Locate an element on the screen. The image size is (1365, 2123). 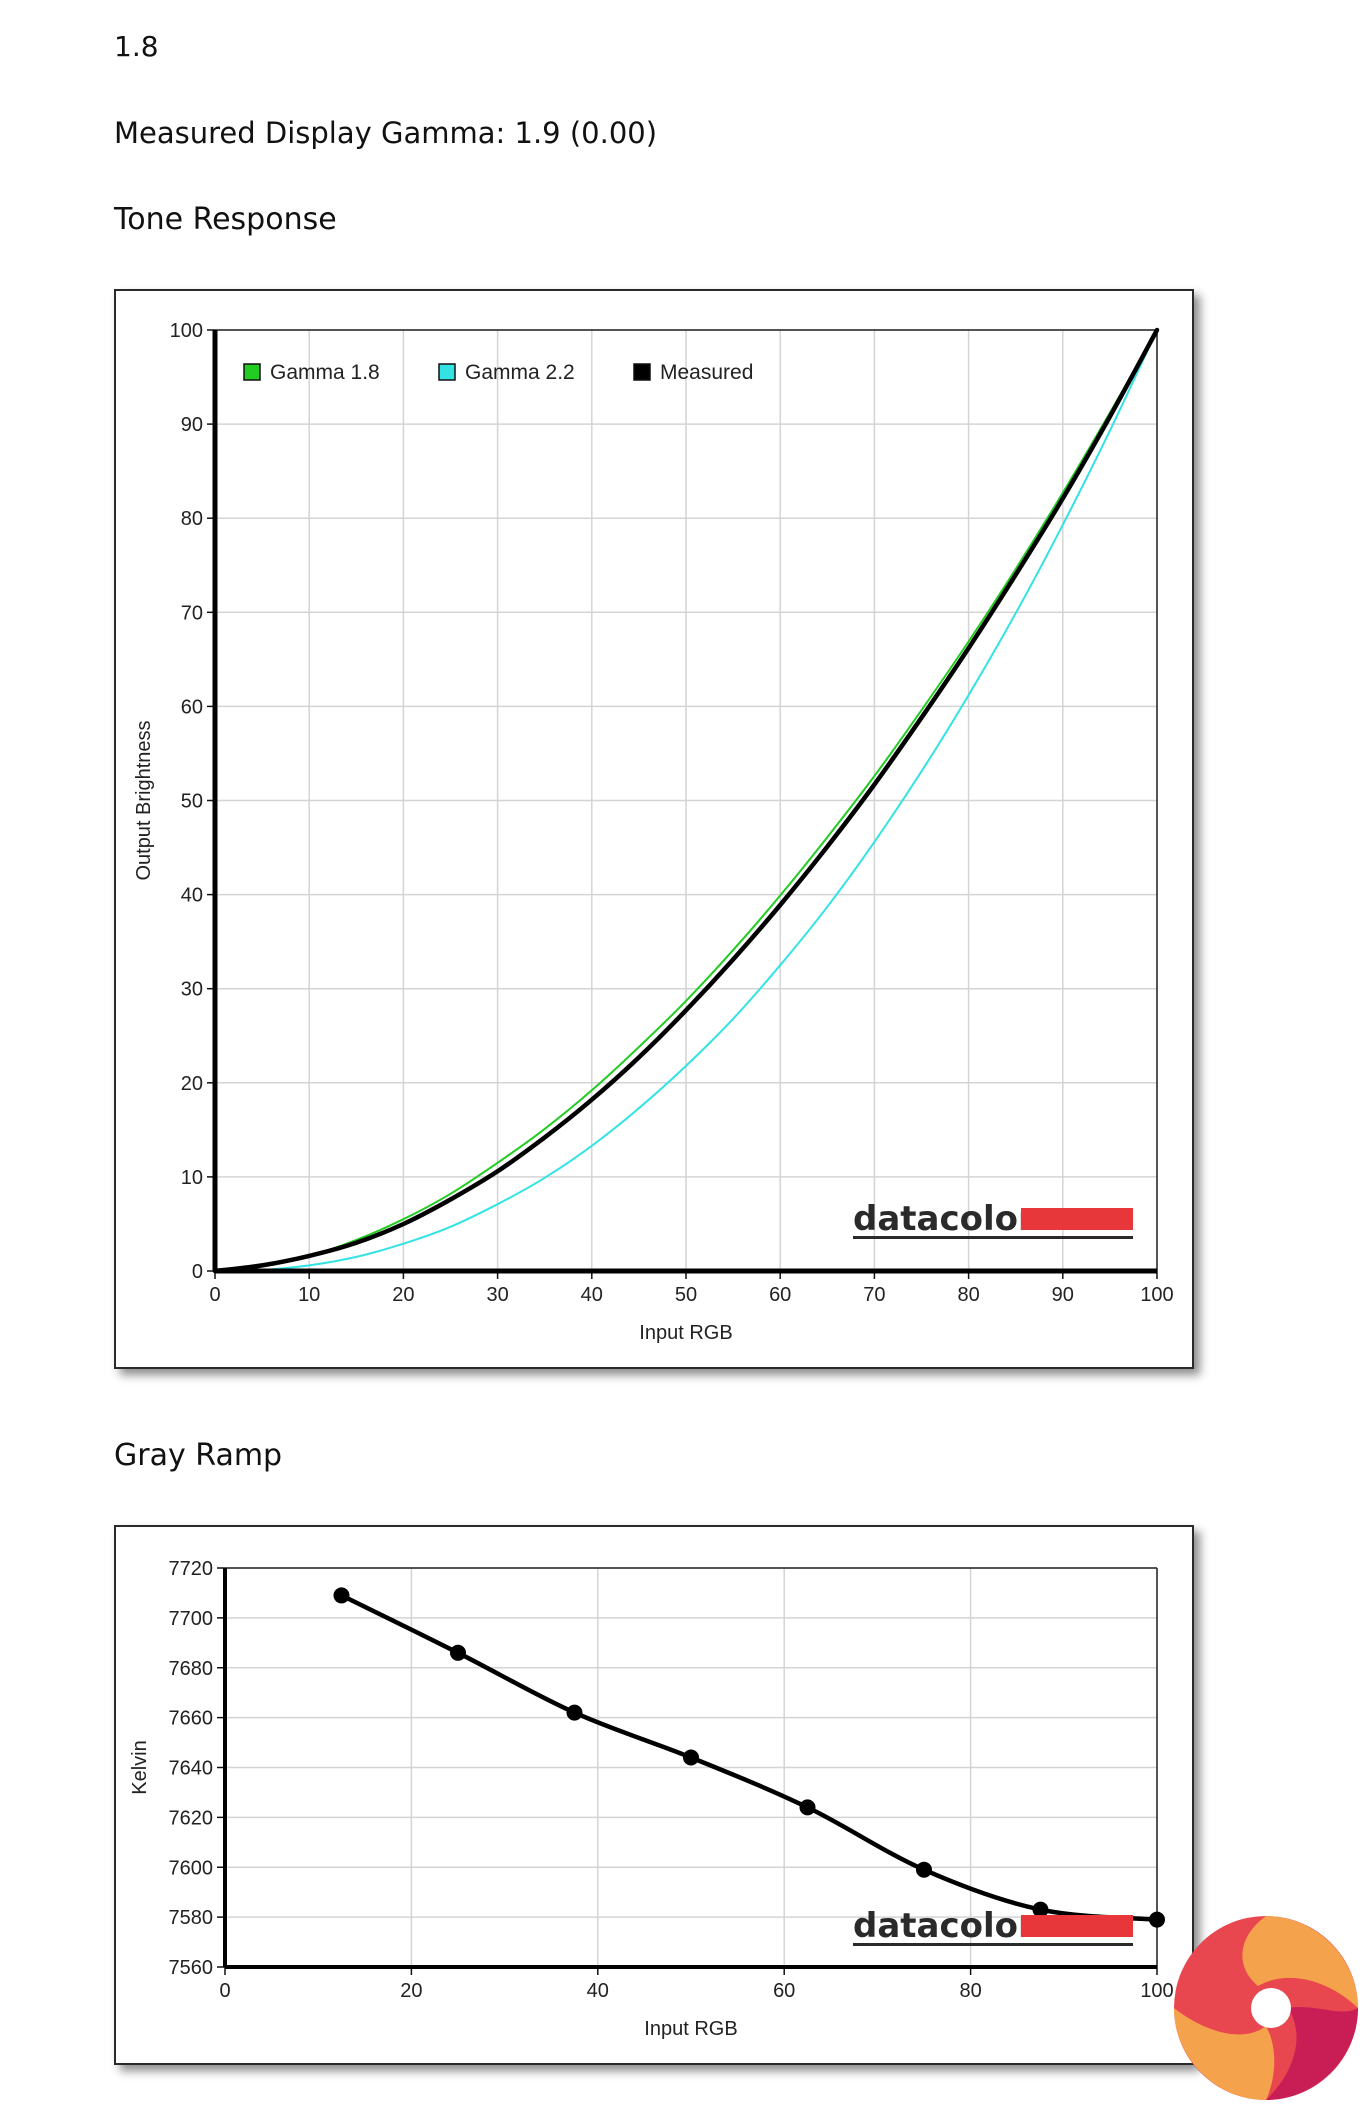
y-tick-label: 7640 is located at coordinates (191, 1769).